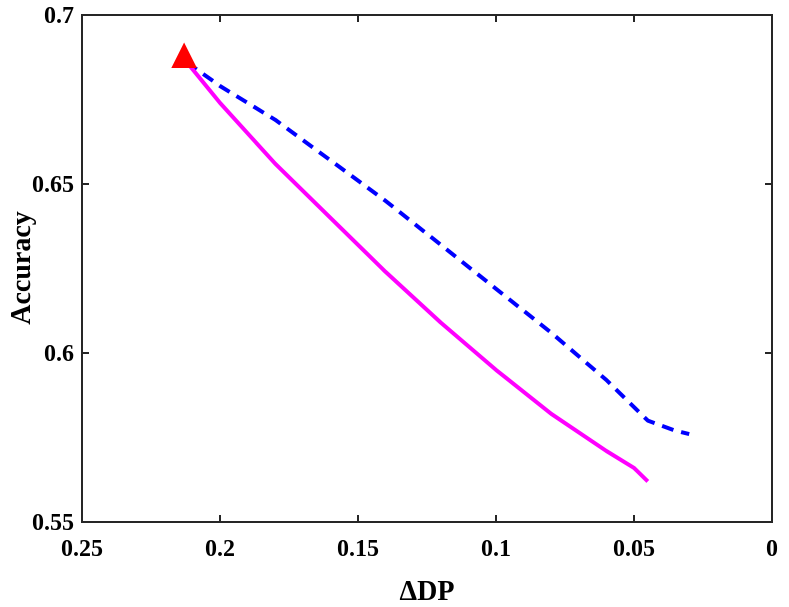 The image size is (789, 607). What do you see at coordinates (634, 549) in the screenshot?
I see `x-tick-label: 0.05` at bounding box center [634, 549].